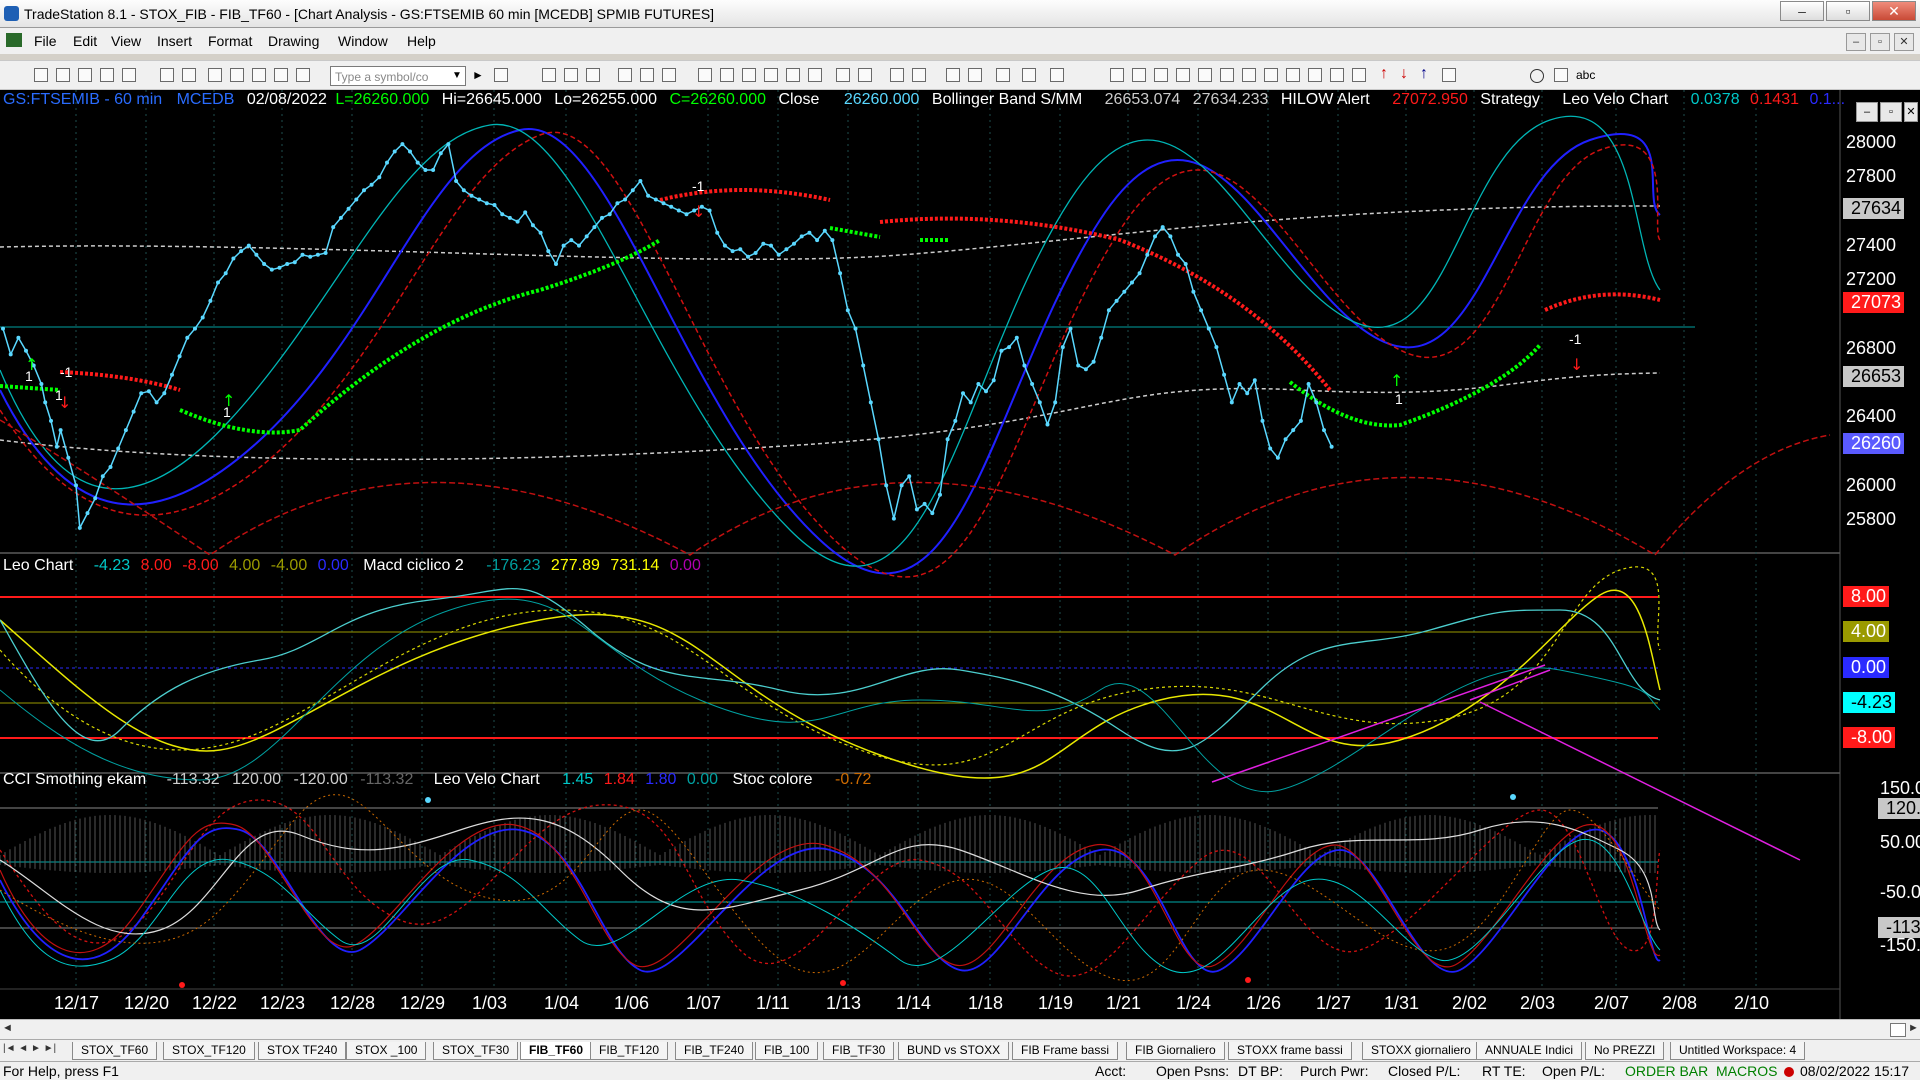  I want to click on close-button: ✕, so click(1894, 11).